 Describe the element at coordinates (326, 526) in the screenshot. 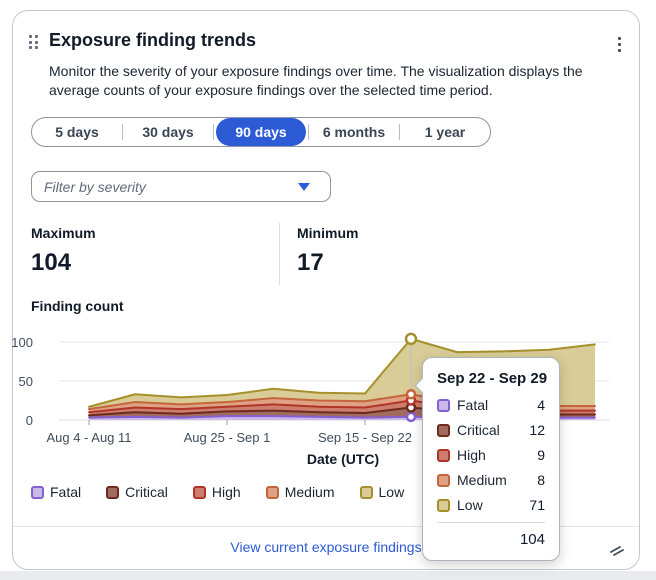

I see `footer-divider` at that location.